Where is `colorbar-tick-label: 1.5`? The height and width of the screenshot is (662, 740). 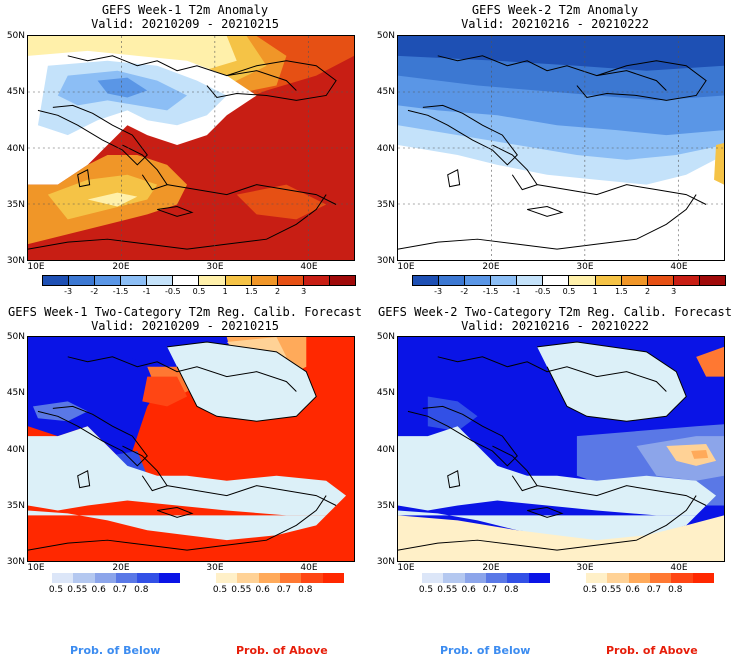 colorbar-tick-label: 1.5 is located at coordinates (621, 291).